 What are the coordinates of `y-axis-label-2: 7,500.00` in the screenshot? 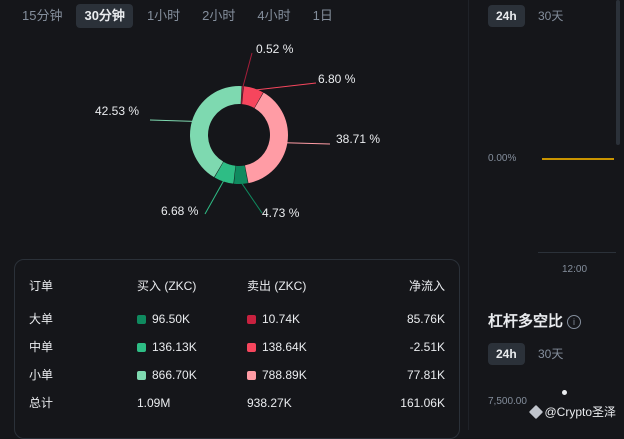 It's located at (507, 401).